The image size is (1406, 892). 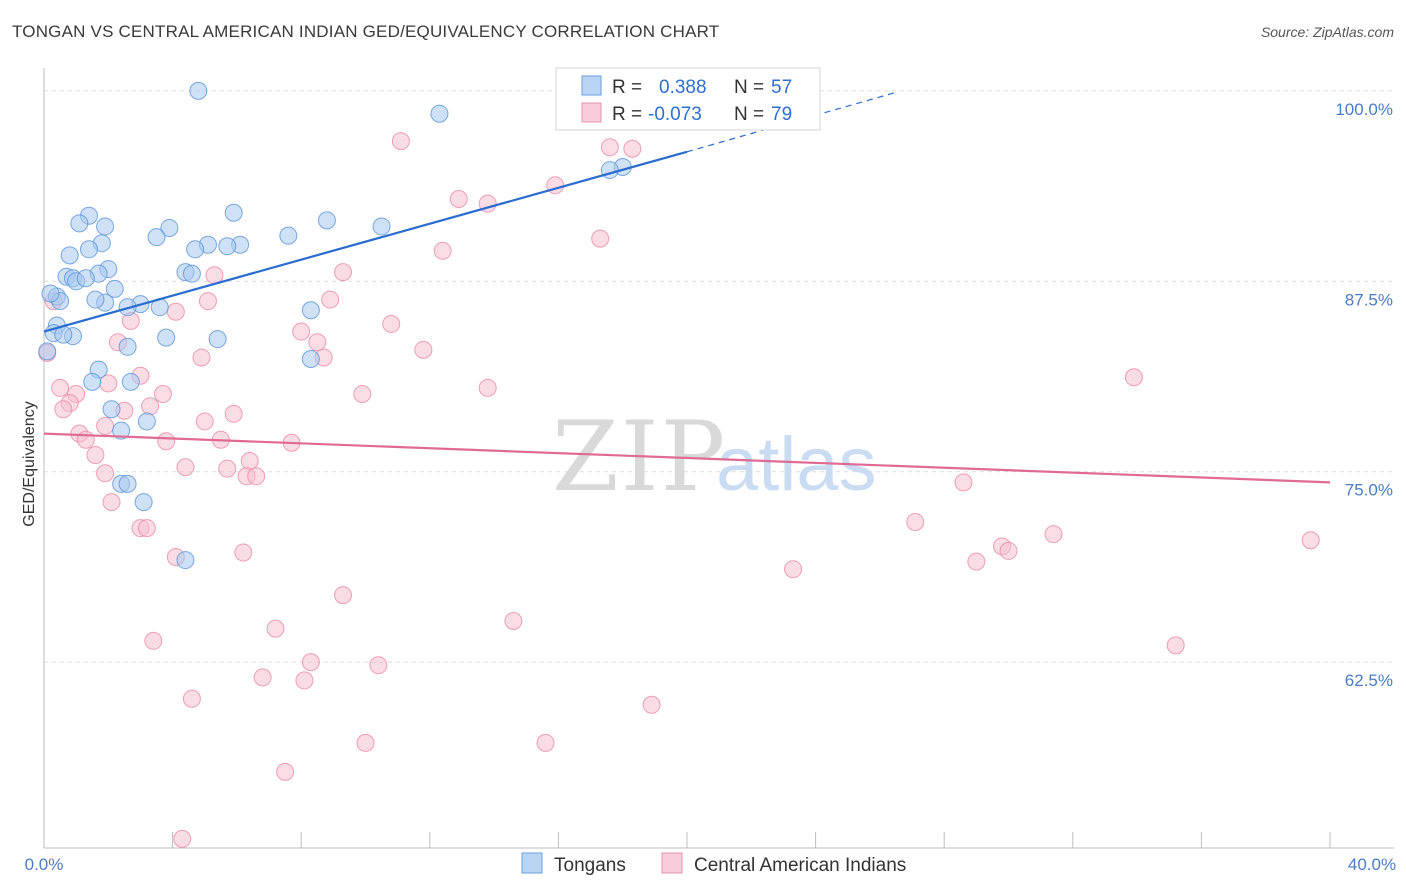 What do you see at coordinates (1364, 109) in the screenshot?
I see `y-tick-label: 100.0%` at bounding box center [1364, 109].